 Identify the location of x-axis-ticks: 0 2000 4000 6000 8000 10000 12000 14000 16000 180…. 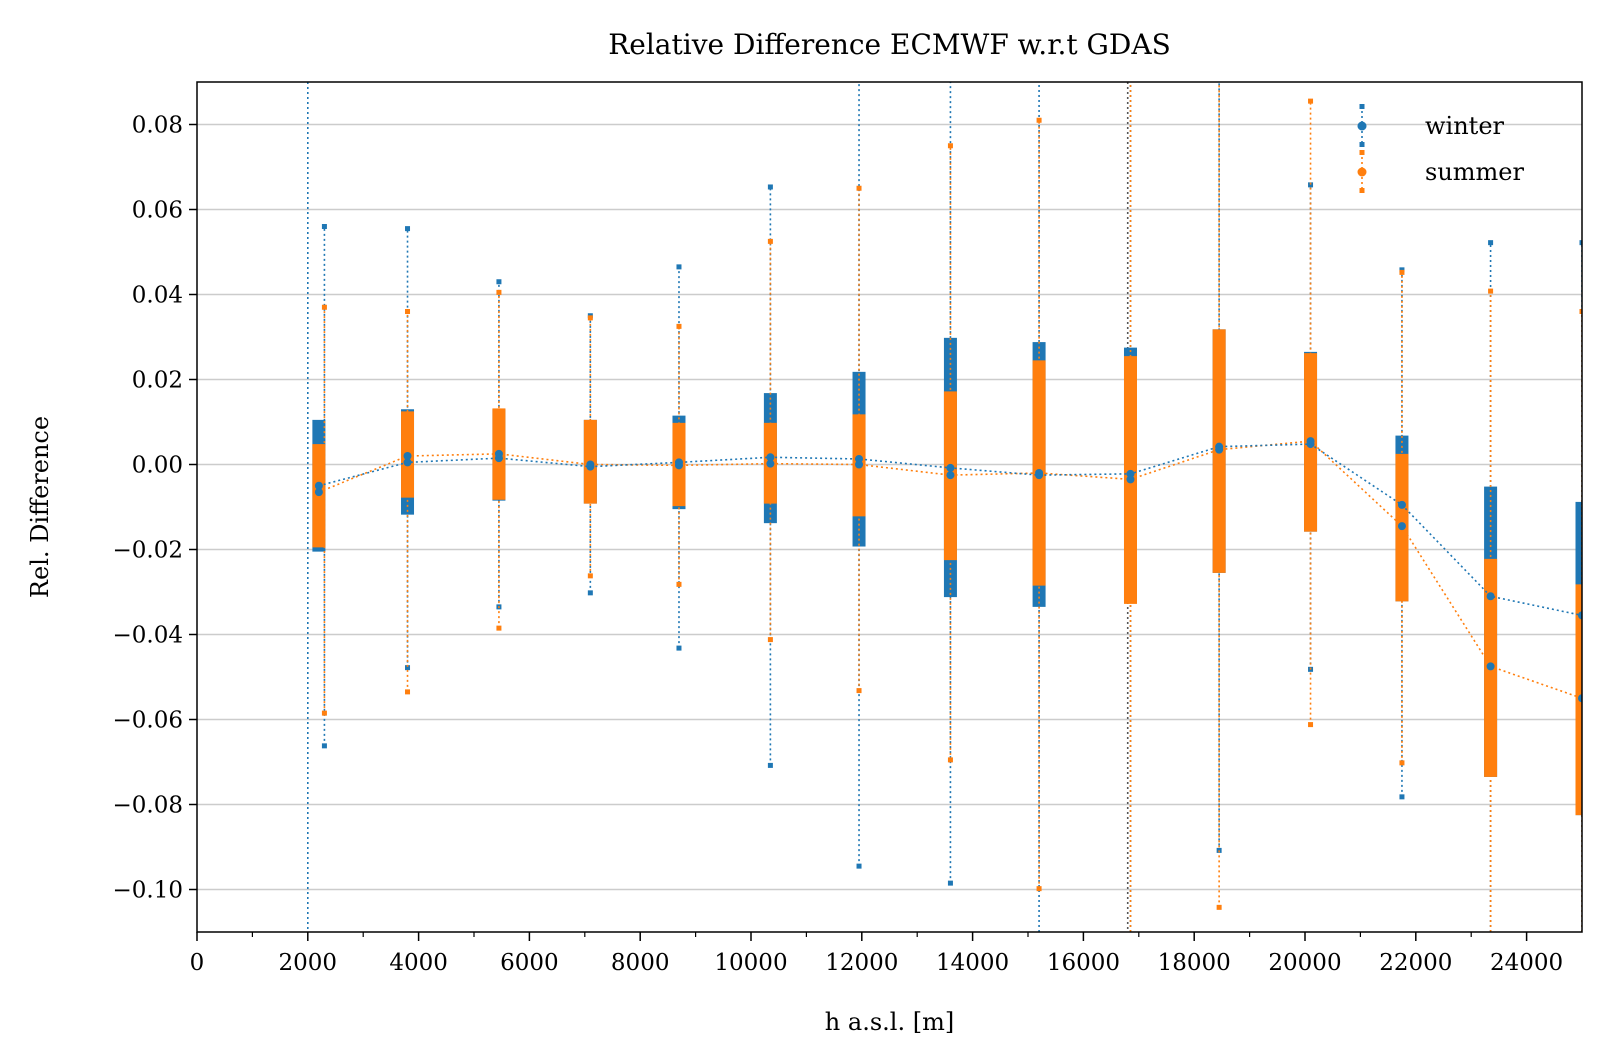
(876, 954).